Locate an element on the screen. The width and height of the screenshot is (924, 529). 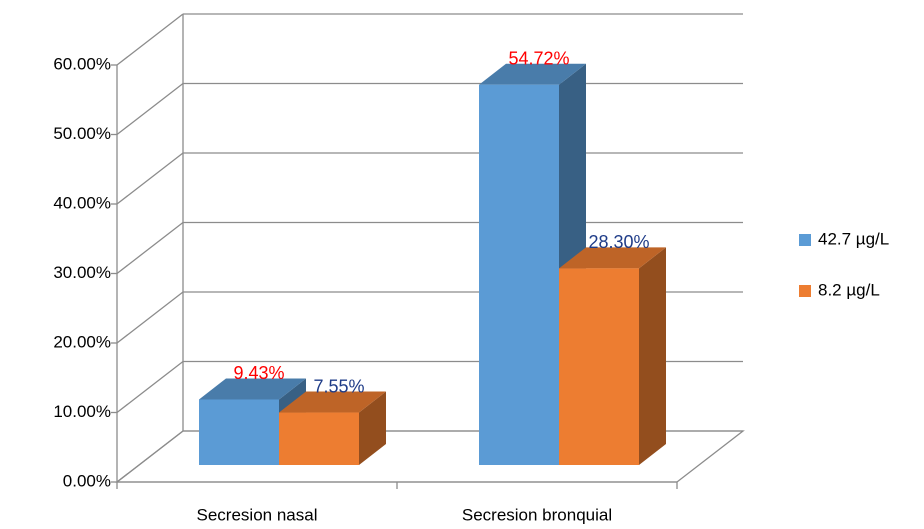
legend-label: 42.7 µg/L is located at coordinates (853, 238).